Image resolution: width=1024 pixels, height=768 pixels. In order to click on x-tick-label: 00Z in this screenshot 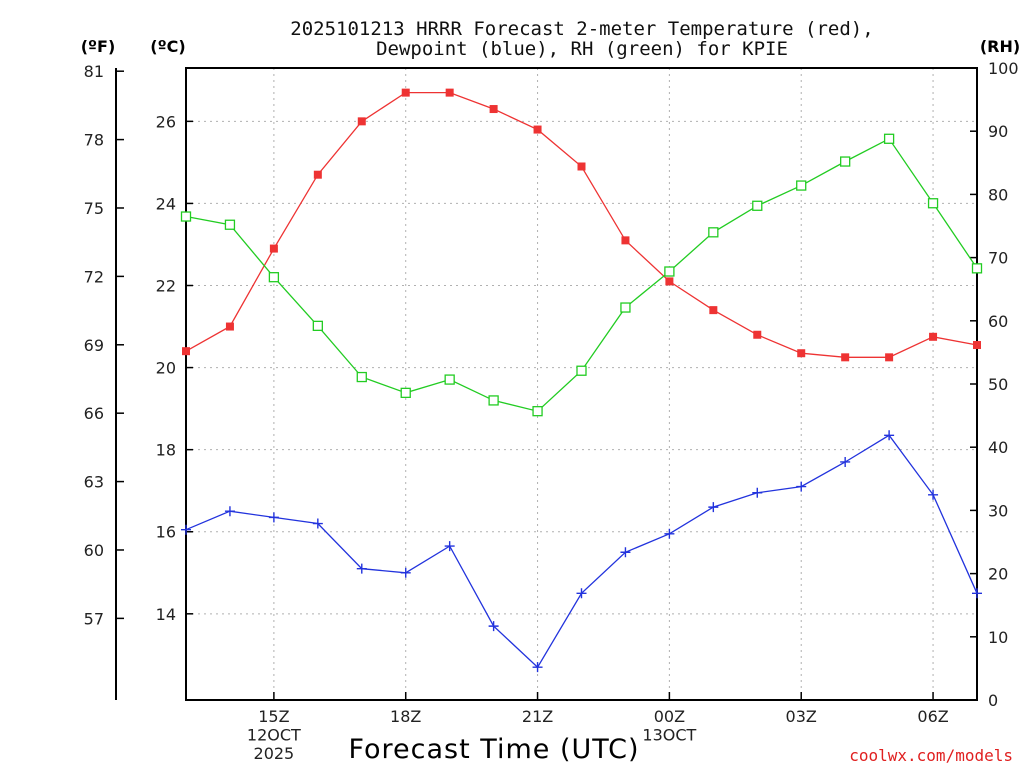, I will do `click(669, 716)`.